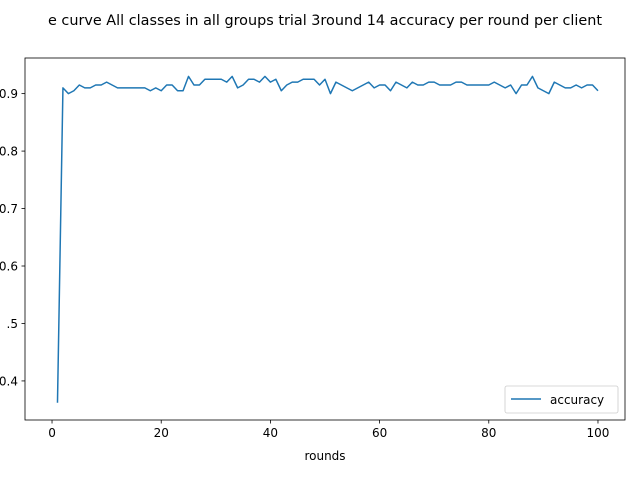  I want to click on y-tick-label: 0.8, so click(9, 152).